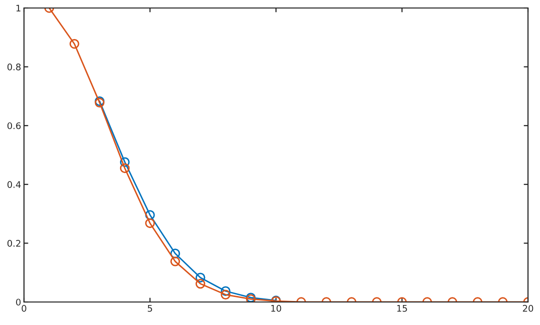 This screenshot has width=540, height=325. I want to click on y-tick-label: 0.2, so click(13, 243).